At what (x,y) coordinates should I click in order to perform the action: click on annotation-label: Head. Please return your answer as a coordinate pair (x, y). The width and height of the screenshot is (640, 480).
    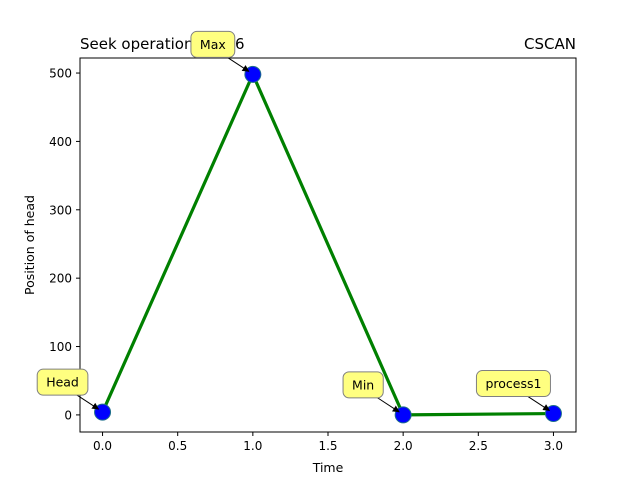
    Looking at the image, I should click on (62, 382).